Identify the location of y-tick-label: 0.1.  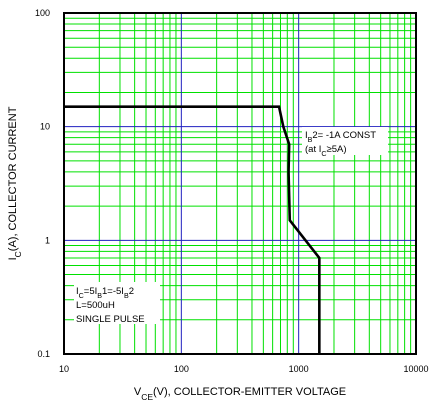
(43, 354).